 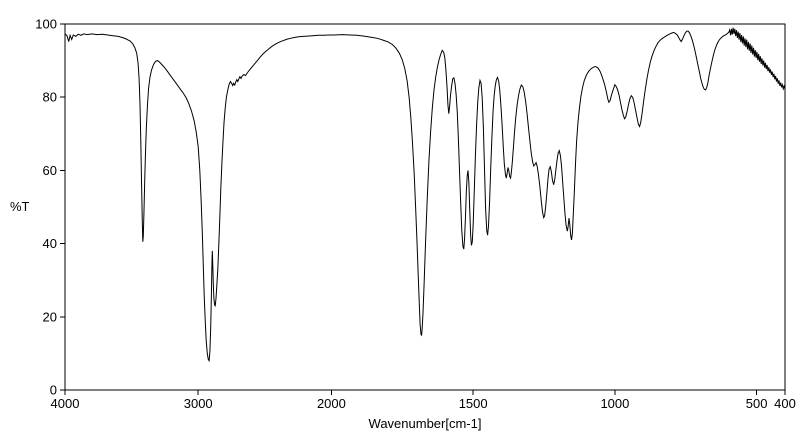 What do you see at coordinates (331, 403) in the screenshot?
I see `x-tick-label: 2000` at bounding box center [331, 403].